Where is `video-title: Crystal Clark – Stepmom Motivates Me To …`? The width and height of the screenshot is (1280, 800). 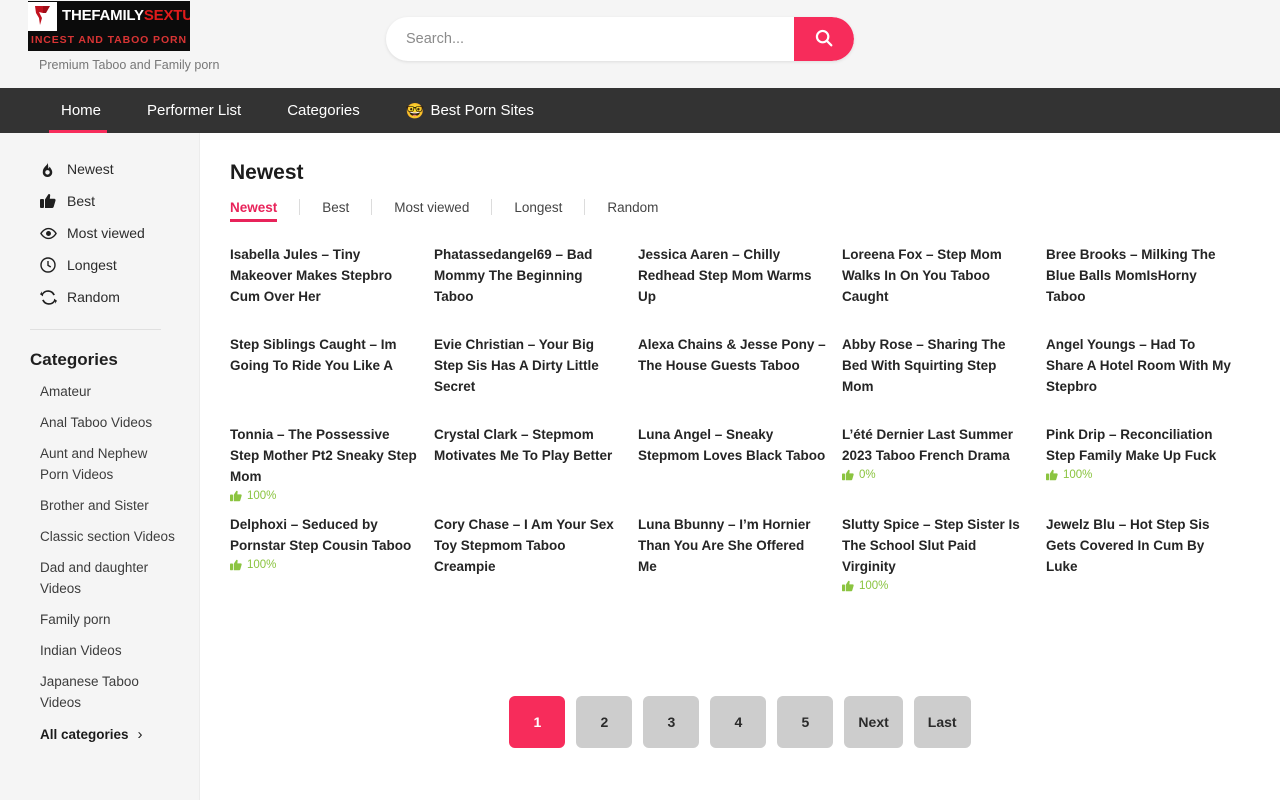
video-title: Crystal Clark – Stepmom Motivates Me To … is located at coordinates (523, 445).